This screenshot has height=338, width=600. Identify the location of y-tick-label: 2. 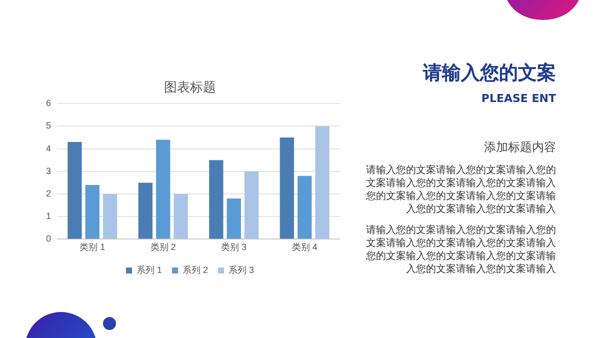
(49, 193).